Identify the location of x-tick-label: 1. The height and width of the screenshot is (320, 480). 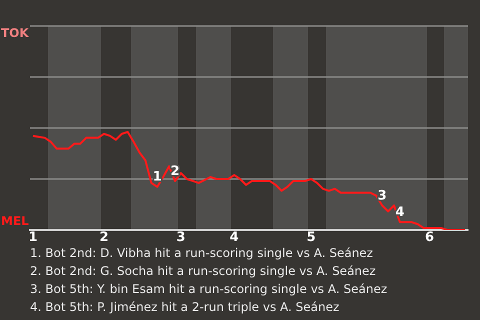
(33, 238).